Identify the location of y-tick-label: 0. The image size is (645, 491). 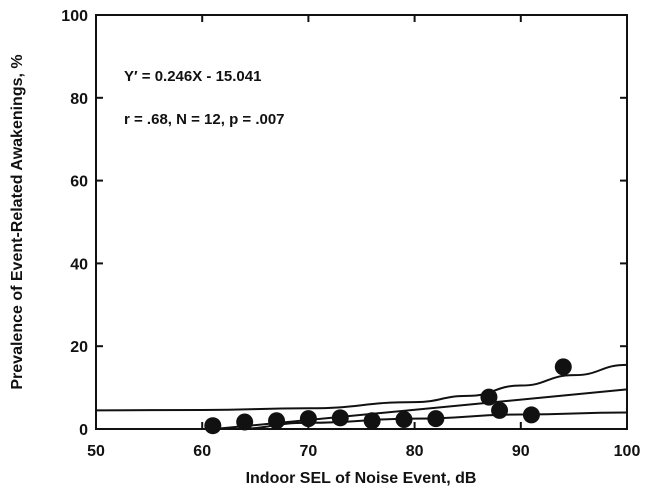
(83, 430).